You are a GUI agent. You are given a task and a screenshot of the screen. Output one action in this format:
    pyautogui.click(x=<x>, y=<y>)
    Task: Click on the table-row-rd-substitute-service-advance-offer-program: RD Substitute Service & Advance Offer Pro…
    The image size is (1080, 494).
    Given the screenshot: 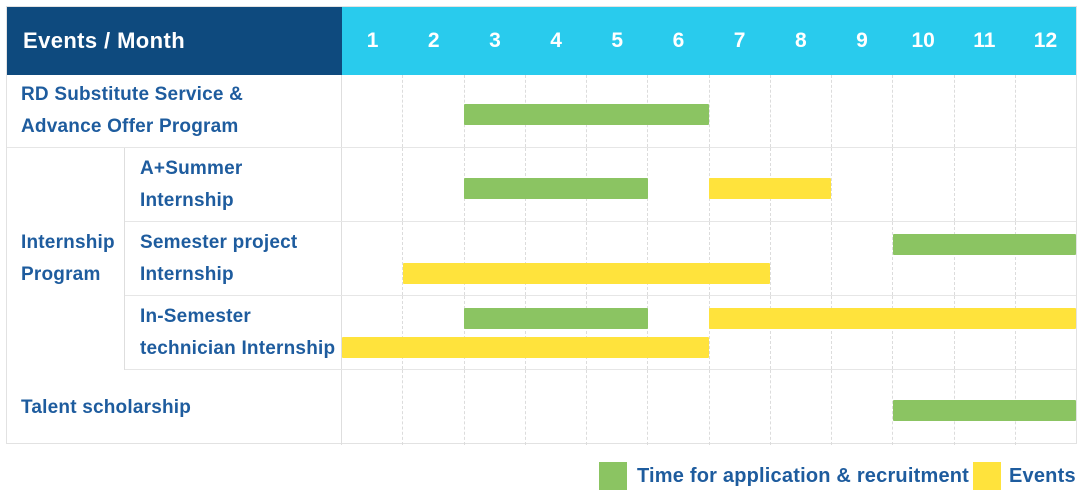 What is the action you would take?
    pyautogui.click(x=541, y=111)
    